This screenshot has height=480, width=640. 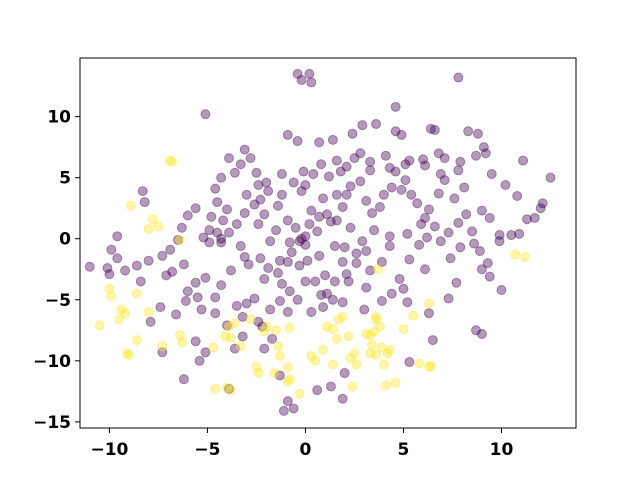 What do you see at coordinates (56, 270) in the screenshot?
I see `y-axis: −15 −10 −5 0 5 10` at bounding box center [56, 270].